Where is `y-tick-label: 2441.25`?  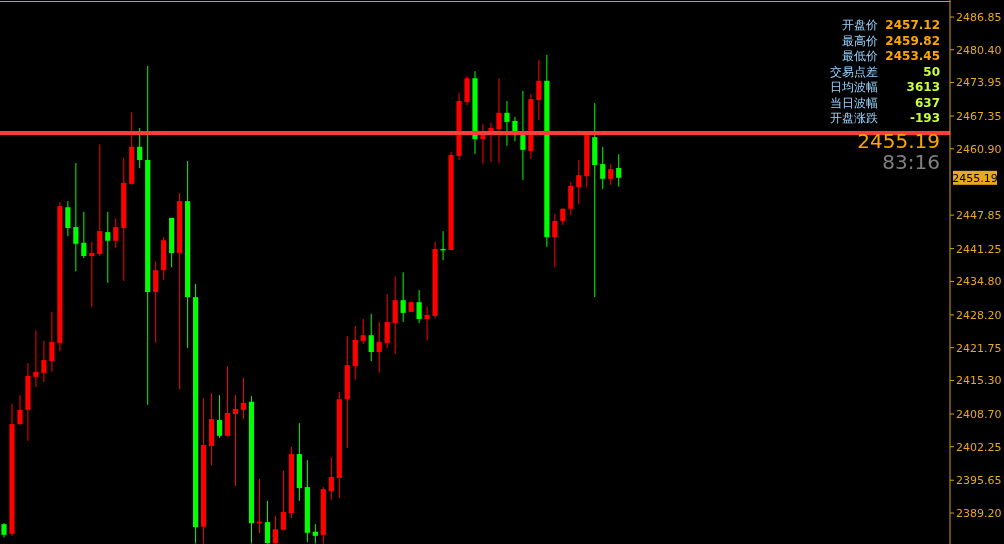 y-tick-label: 2441.25 is located at coordinates (979, 249).